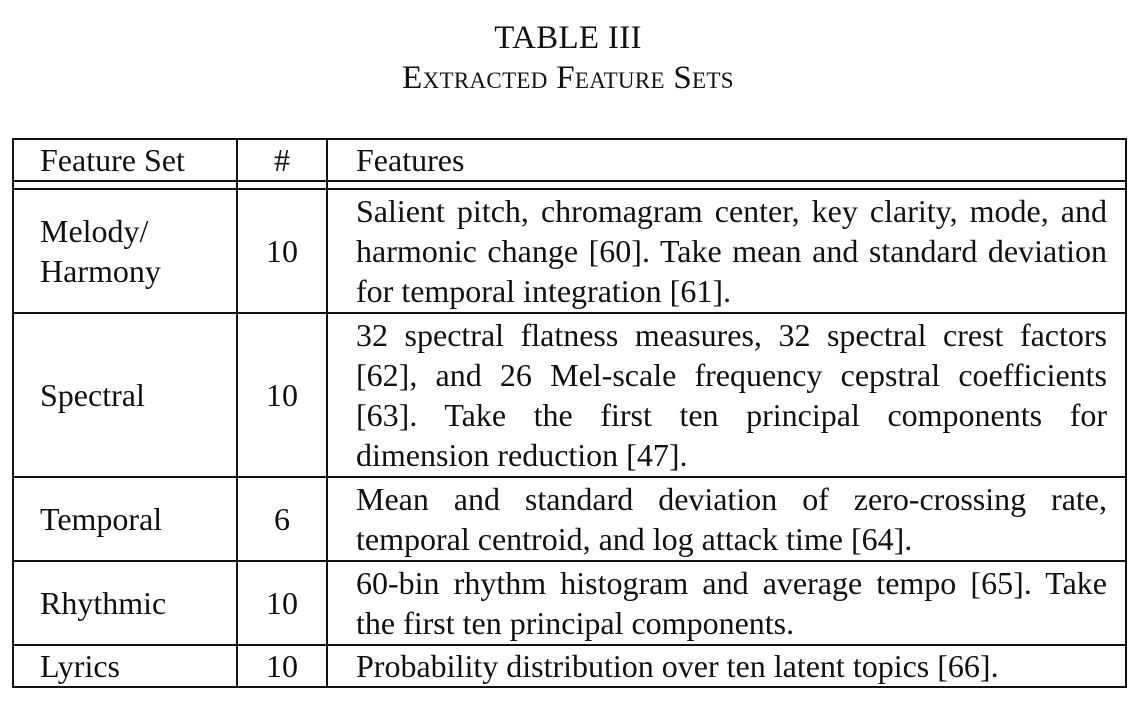  I want to click on header-rule-gap, so click(569, 186).